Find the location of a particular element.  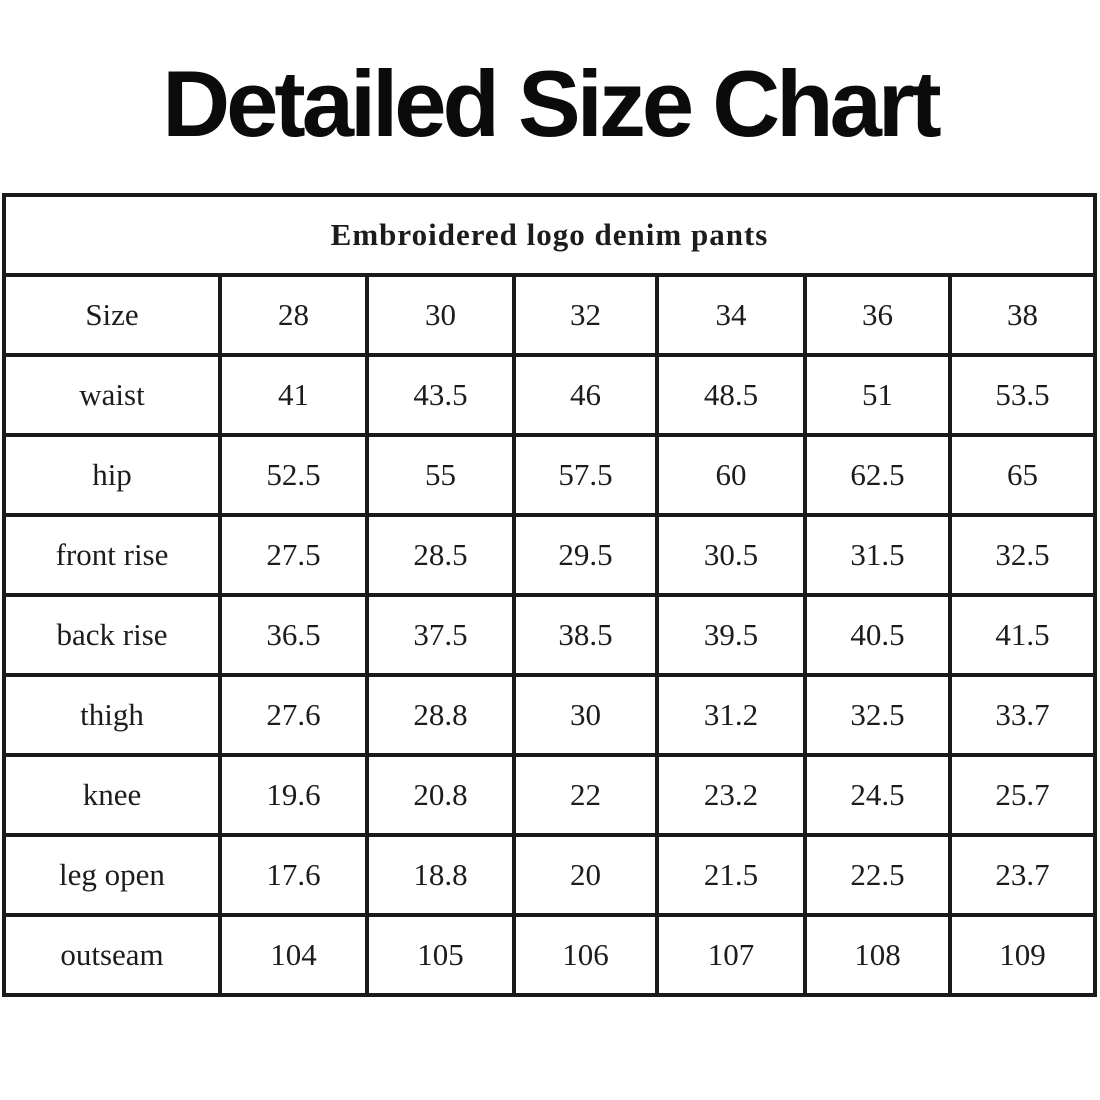

product-name: Embroidered logo denim pants is located at coordinates (549, 235).